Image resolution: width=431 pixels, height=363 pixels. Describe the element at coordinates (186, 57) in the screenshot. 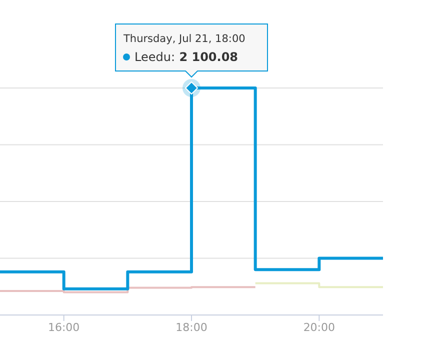

I see `annotation: Leedu: 2 100.08` at that location.